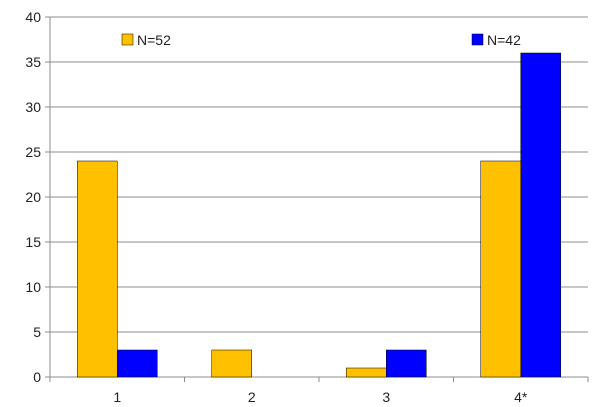  I want to click on y-tick-label: 0, so click(37, 377).